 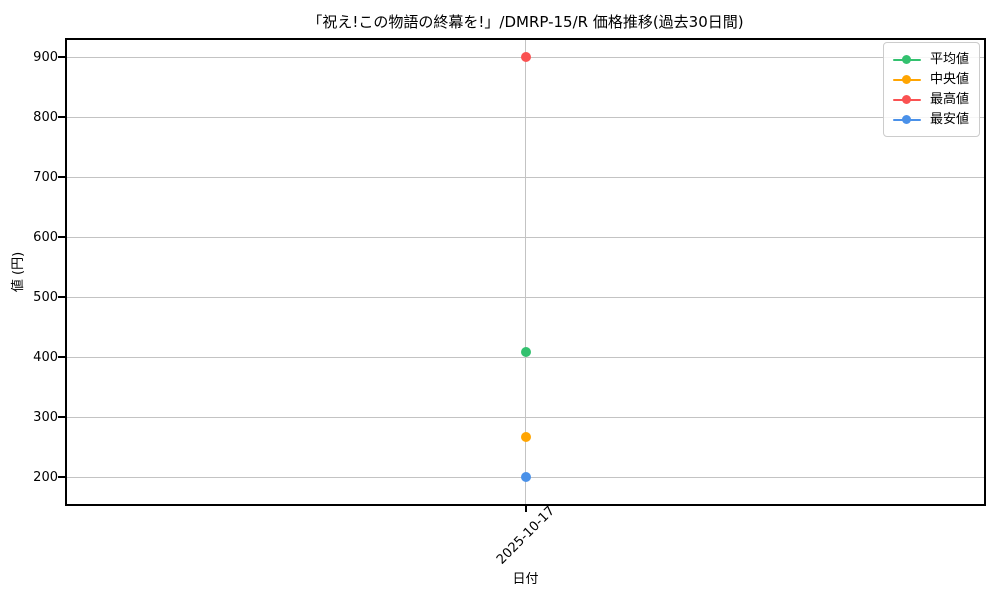 What do you see at coordinates (525, 509) in the screenshot?
I see `x-tick-mark` at bounding box center [525, 509].